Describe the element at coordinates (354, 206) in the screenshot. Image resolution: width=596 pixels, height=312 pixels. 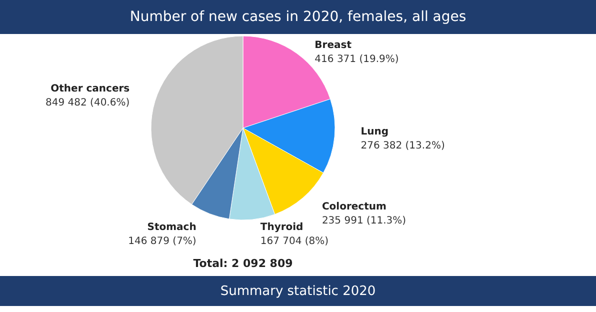
I see `slice-label: Colorectum` at that location.